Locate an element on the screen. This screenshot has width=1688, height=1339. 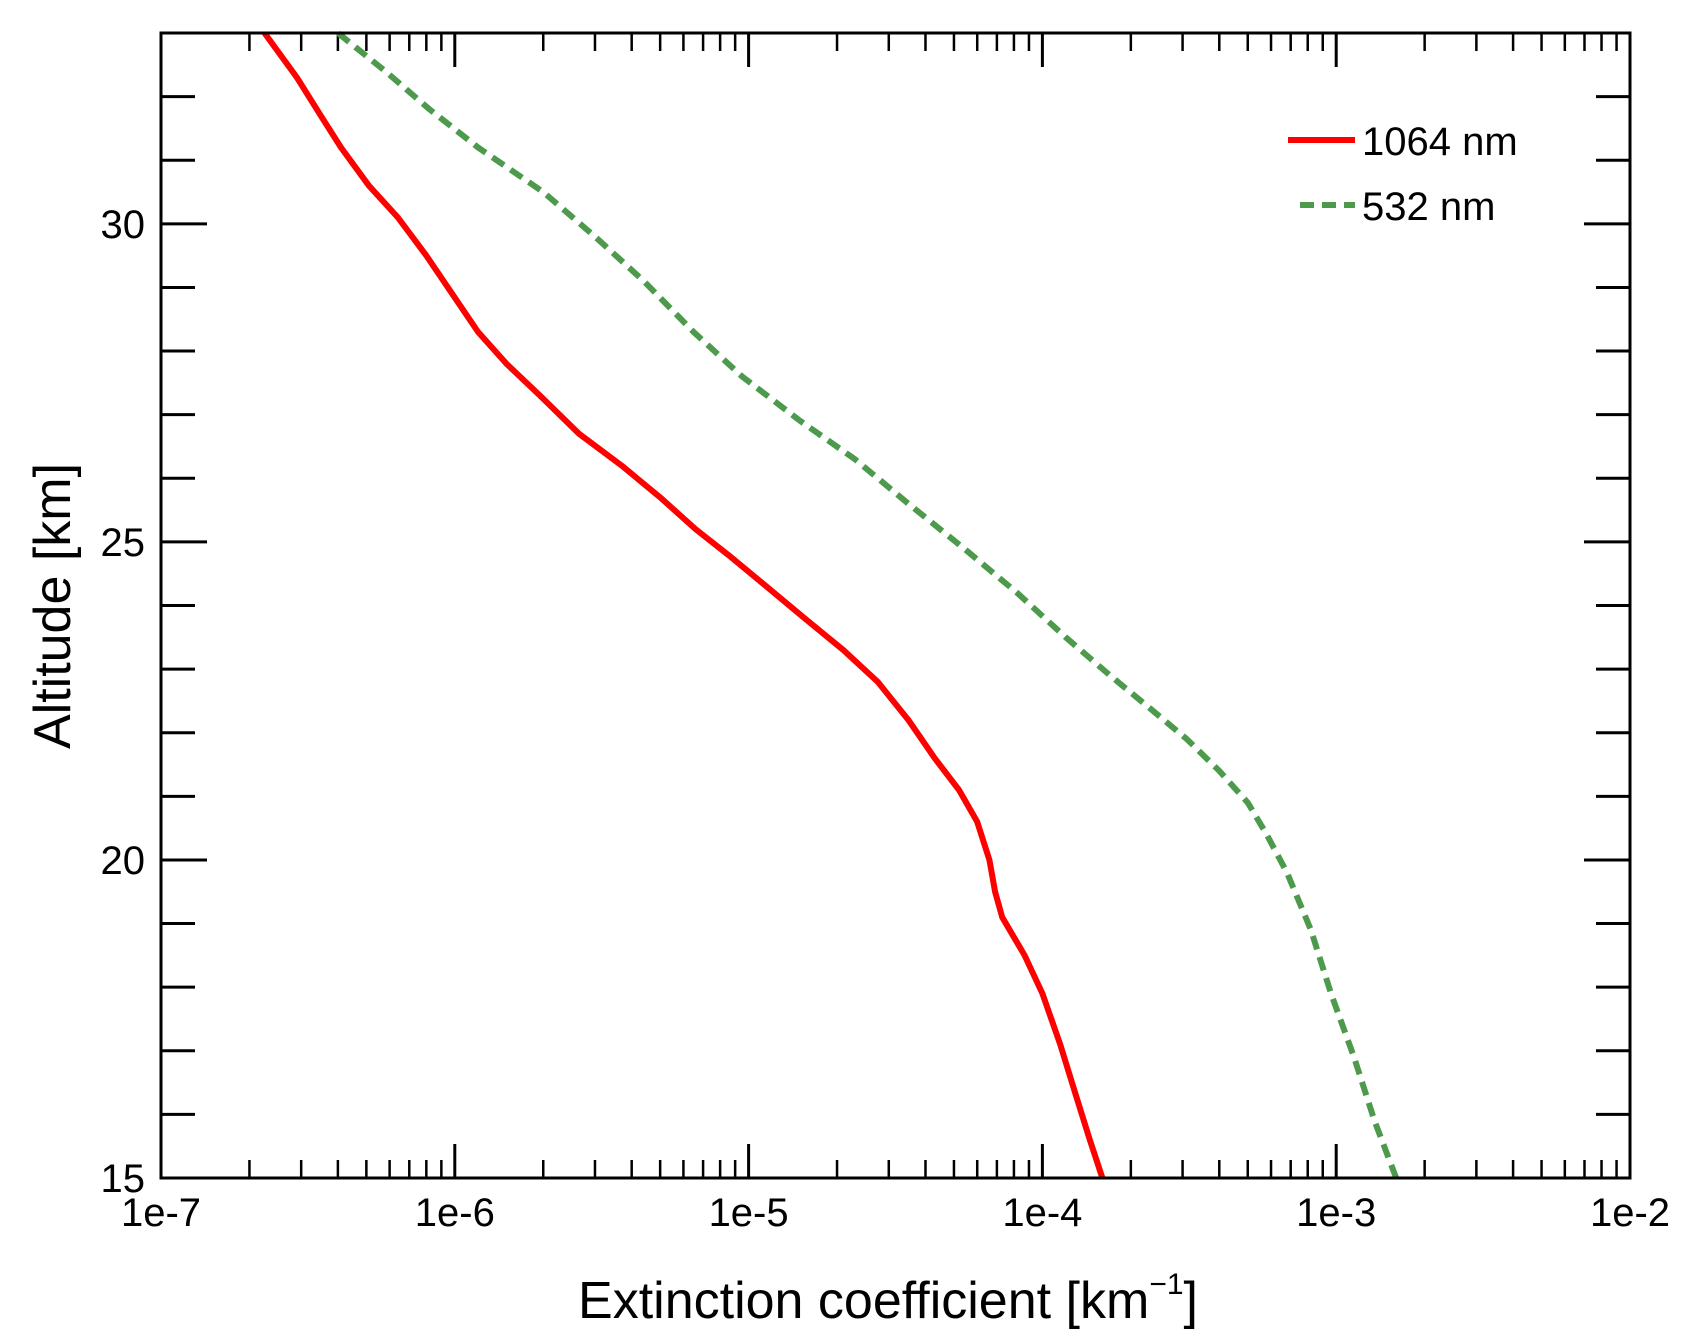
legend: 1064 nm 532 nm is located at coordinates (1403, 174).